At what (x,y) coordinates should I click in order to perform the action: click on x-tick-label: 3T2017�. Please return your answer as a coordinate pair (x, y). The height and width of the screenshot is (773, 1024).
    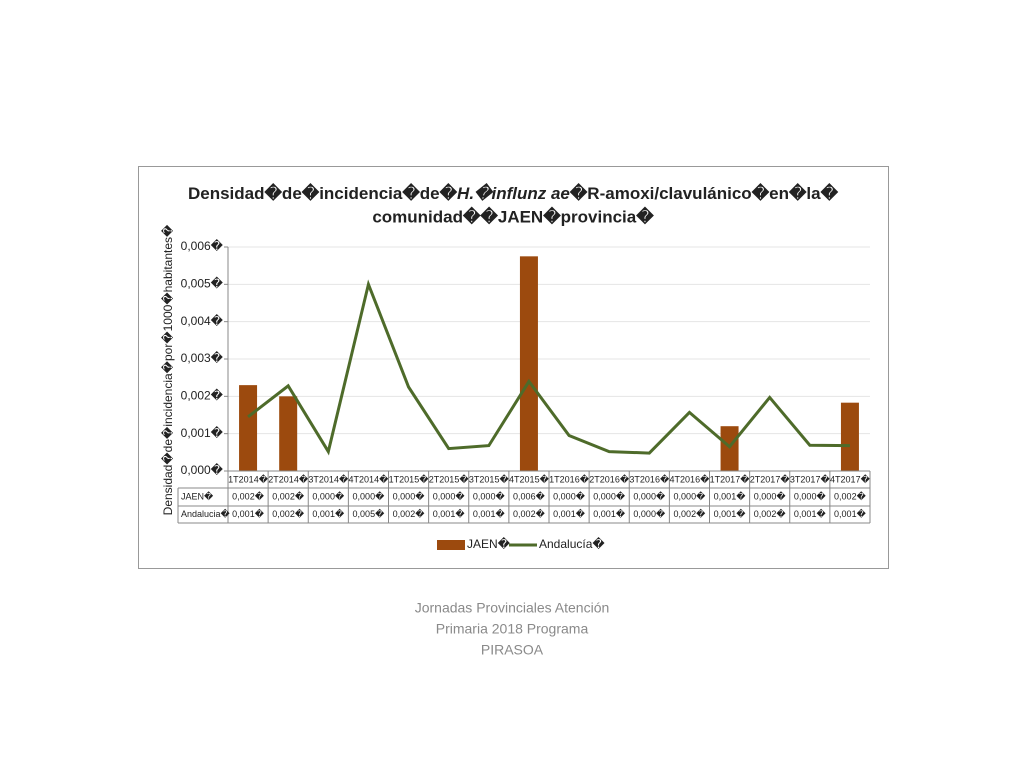
    Looking at the image, I should click on (810, 478).